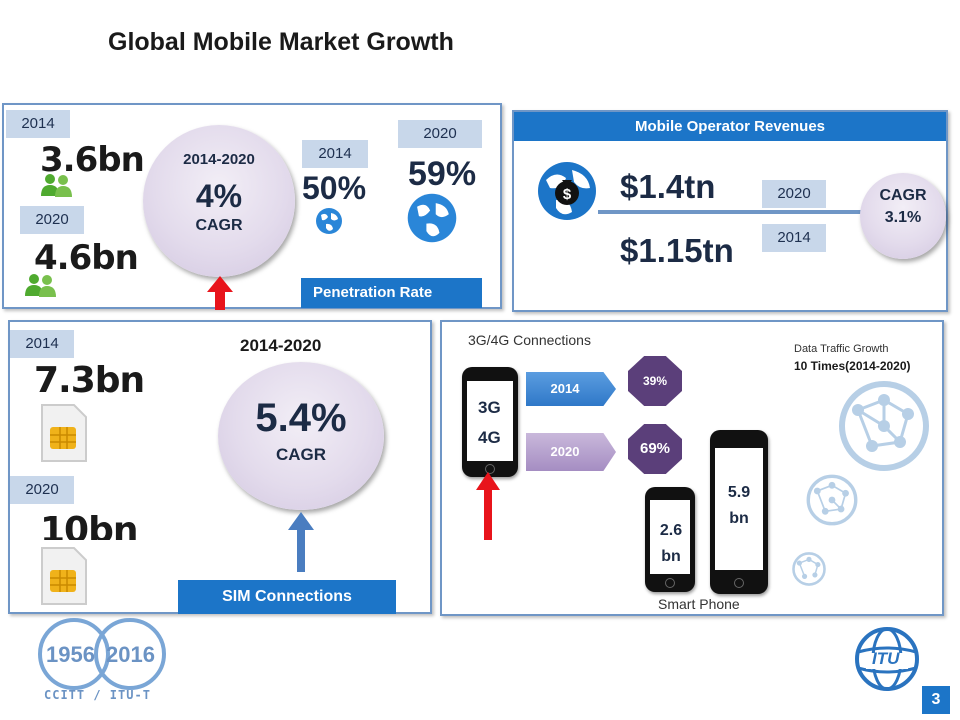  Describe the element at coordinates (565, 451) in the screenshot. I see `year-2020-label: 2020` at that location.